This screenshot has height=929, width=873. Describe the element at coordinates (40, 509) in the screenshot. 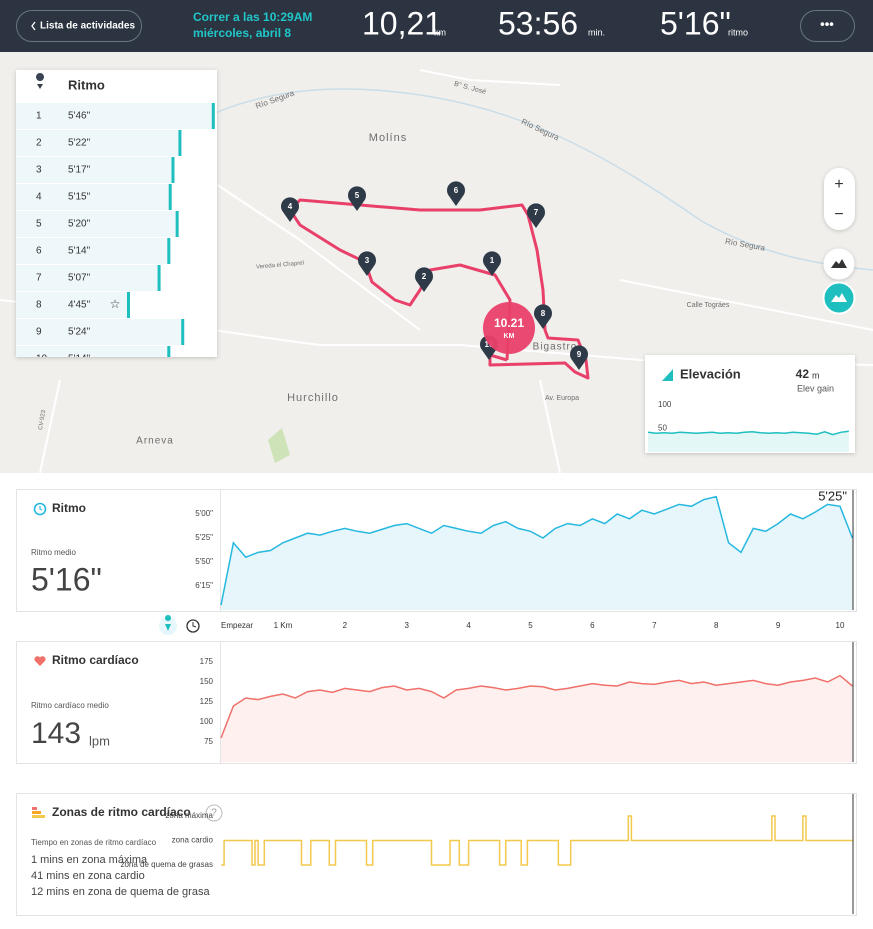

I see `clock-icon` at that location.